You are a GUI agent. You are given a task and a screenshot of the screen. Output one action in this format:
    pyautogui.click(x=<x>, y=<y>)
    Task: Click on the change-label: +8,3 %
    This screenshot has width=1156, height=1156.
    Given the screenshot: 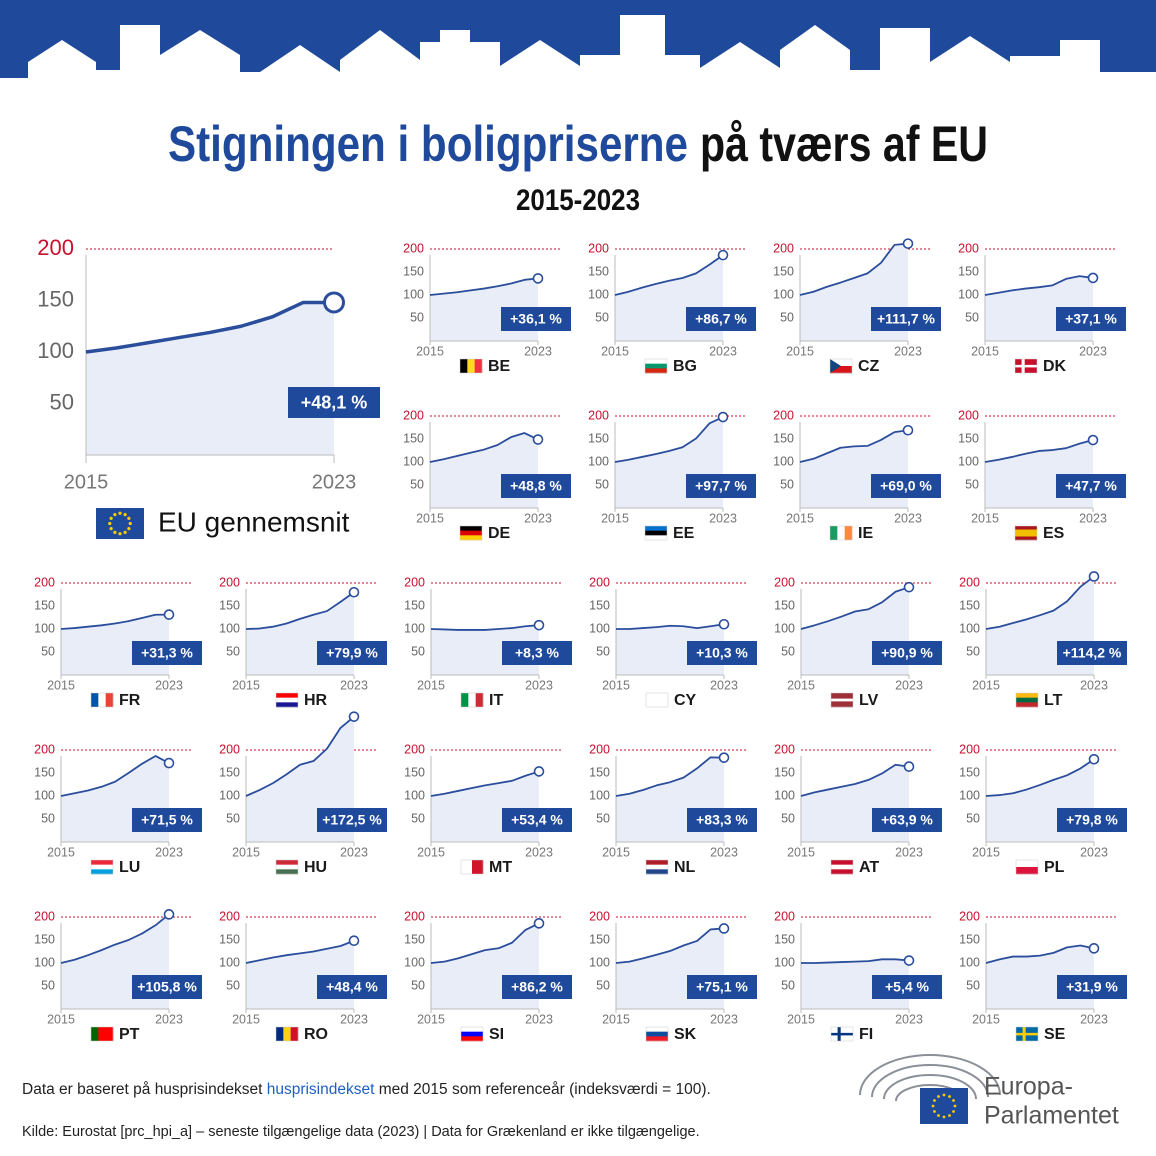 What is the action you would take?
    pyautogui.click(x=537, y=653)
    